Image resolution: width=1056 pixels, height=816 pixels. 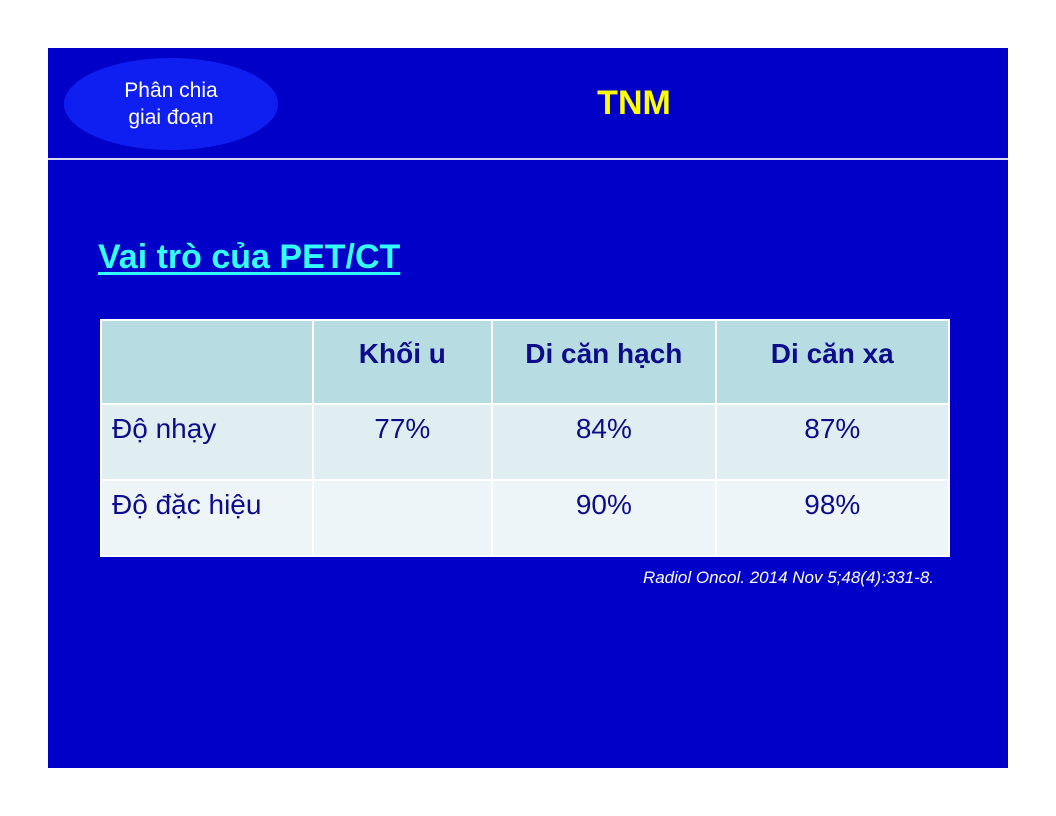 I want to click on citation: Radiol Oncol. 2014 Nov 5;48(4):331-8., so click(x=788, y=577).